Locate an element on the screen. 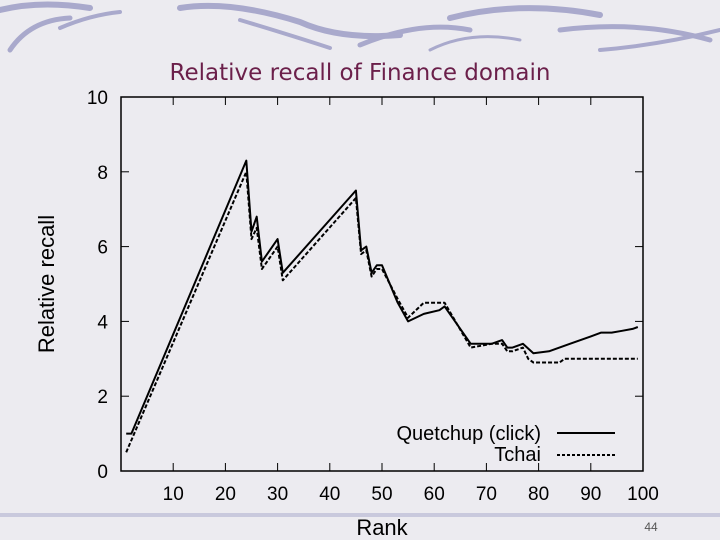 The image size is (720, 540). legend: Quetchup (click) Tchai is located at coordinates (506, 444).